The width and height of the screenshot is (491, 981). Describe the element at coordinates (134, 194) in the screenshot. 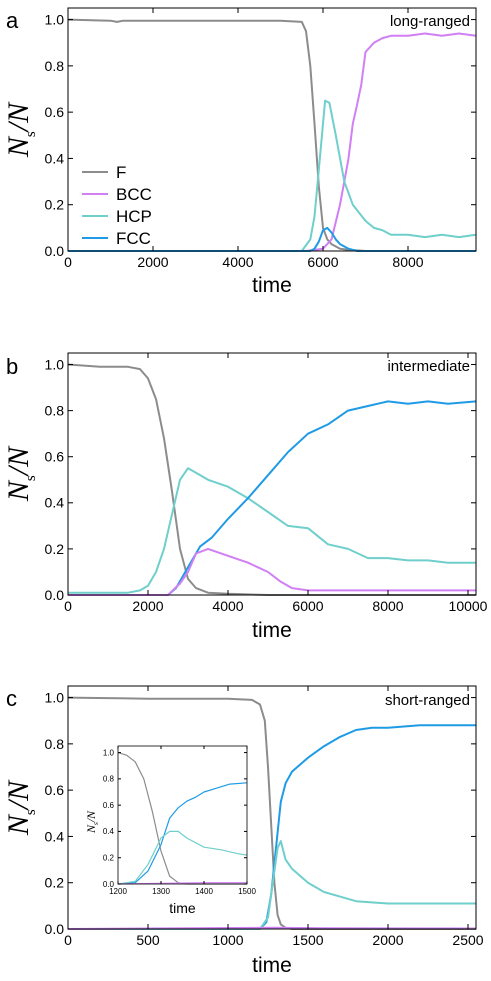

I see `legend-label-bcc: BCC` at that location.